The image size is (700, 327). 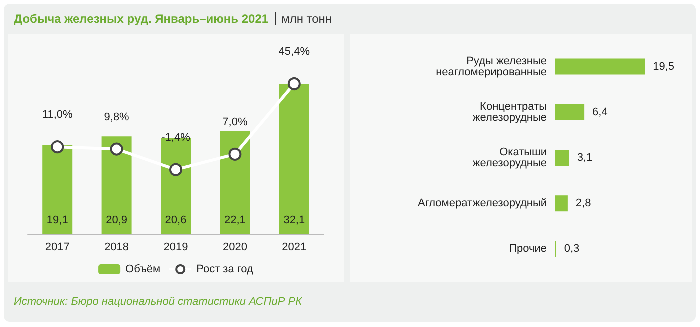 What do you see at coordinates (572, 249) in the screenshot?
I see `data-label: 0,3` at bounding box center [572, 249].